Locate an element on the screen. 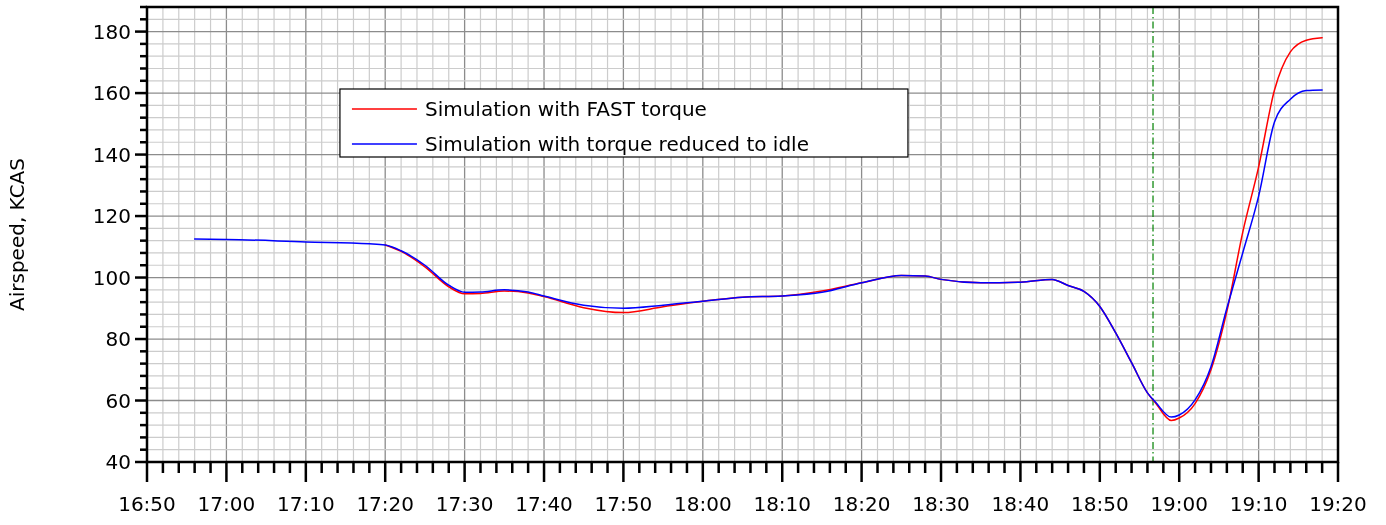  y-tick-label: 60 is located at coordinates (118, 400).